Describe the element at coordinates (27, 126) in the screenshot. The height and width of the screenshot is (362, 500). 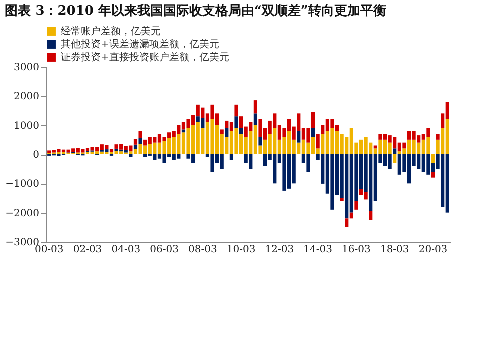
I see `y-tick-label: 1000` at that location.